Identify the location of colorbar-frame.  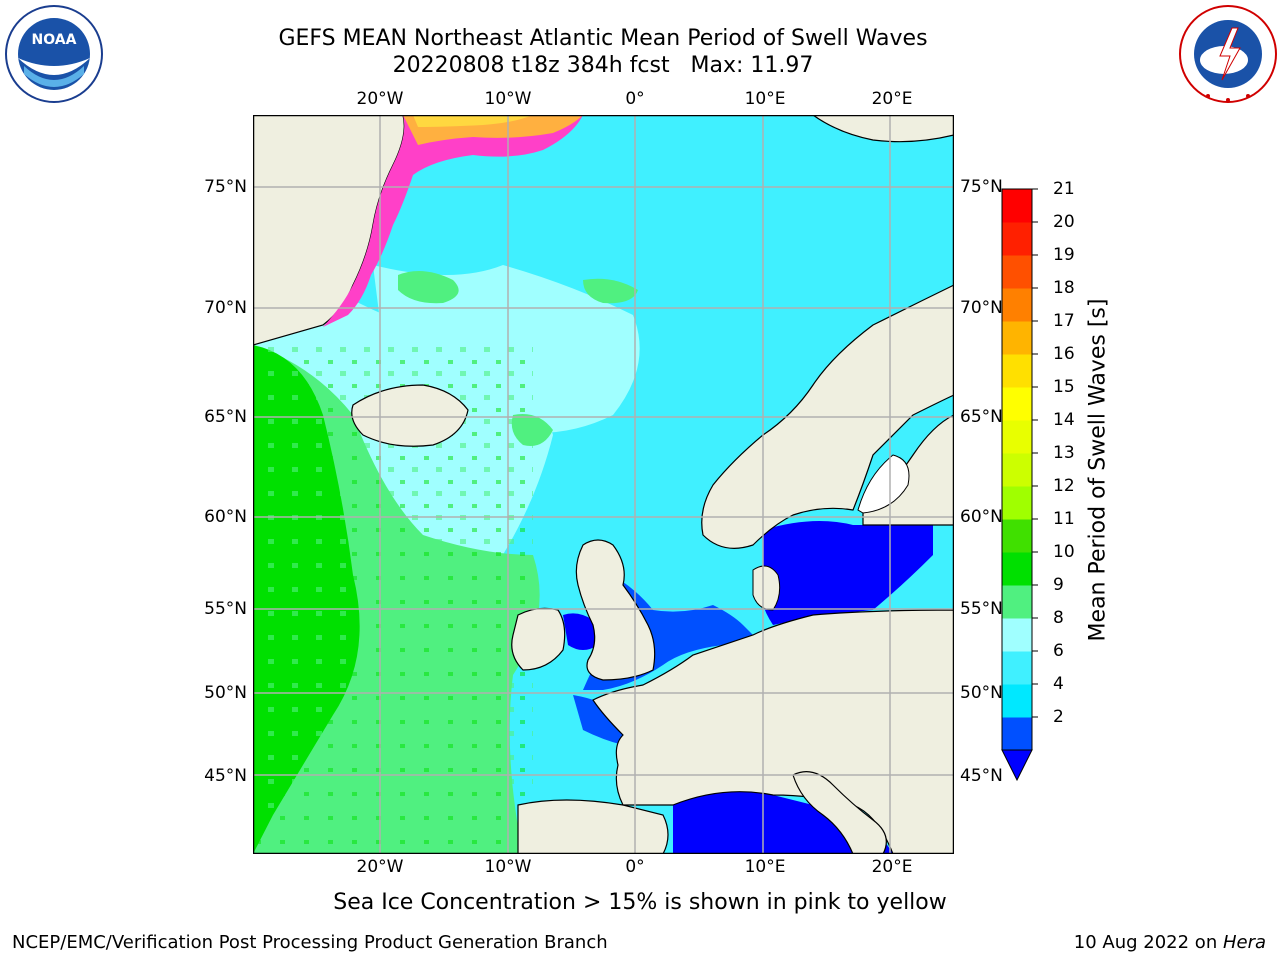
(1017, 469).